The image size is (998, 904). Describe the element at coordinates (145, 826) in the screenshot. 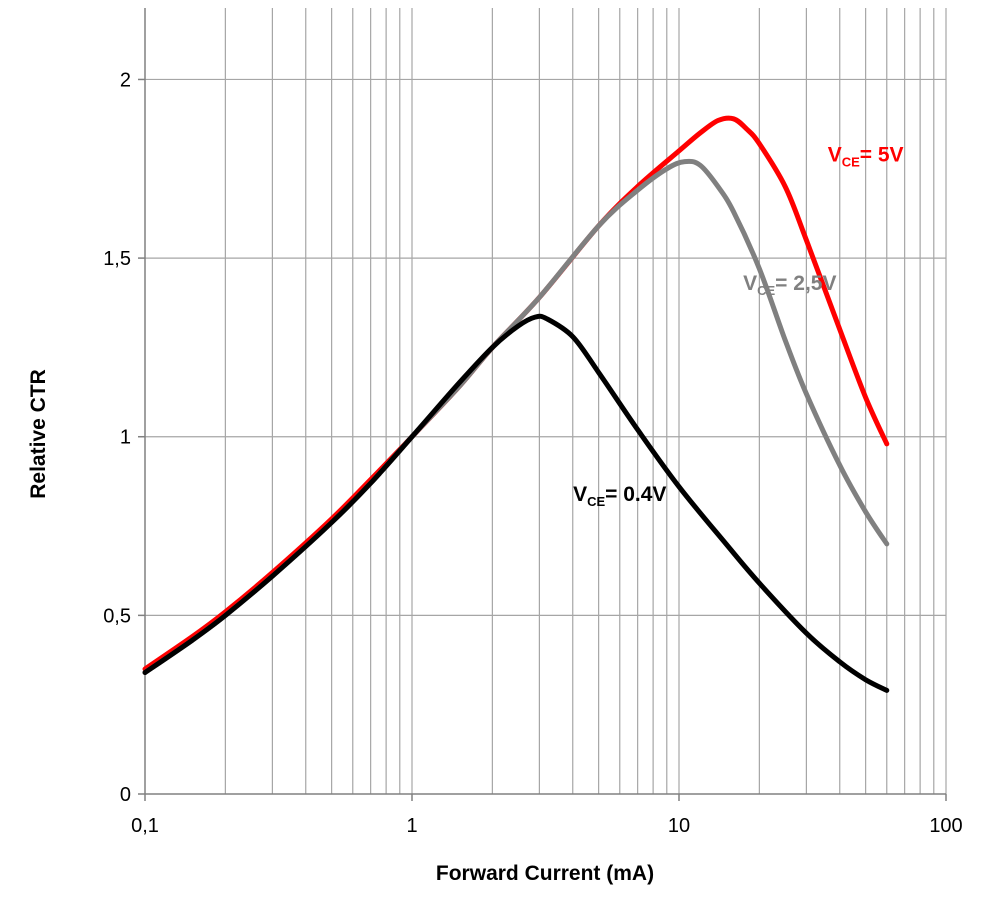

I see `x-tick-label: 0,1` at that location.